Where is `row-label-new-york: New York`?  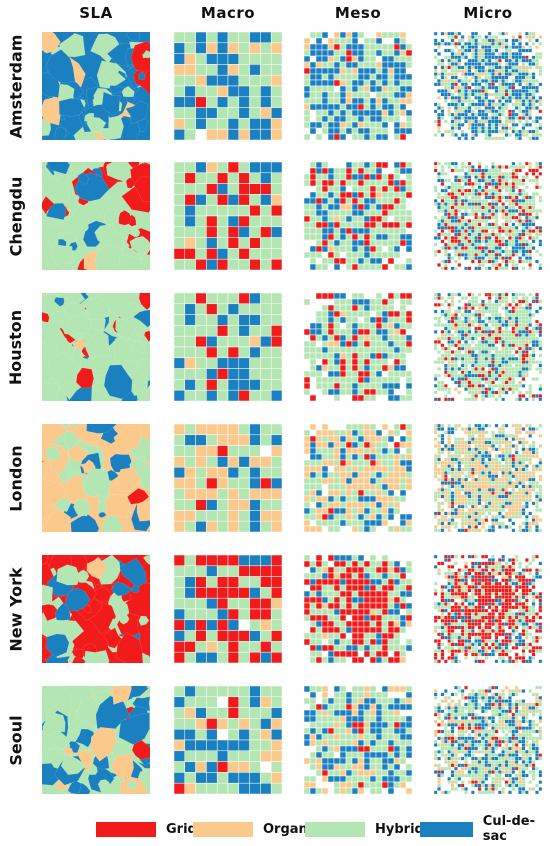 row-label-new-york: New York is located at coordinates (16, 609).